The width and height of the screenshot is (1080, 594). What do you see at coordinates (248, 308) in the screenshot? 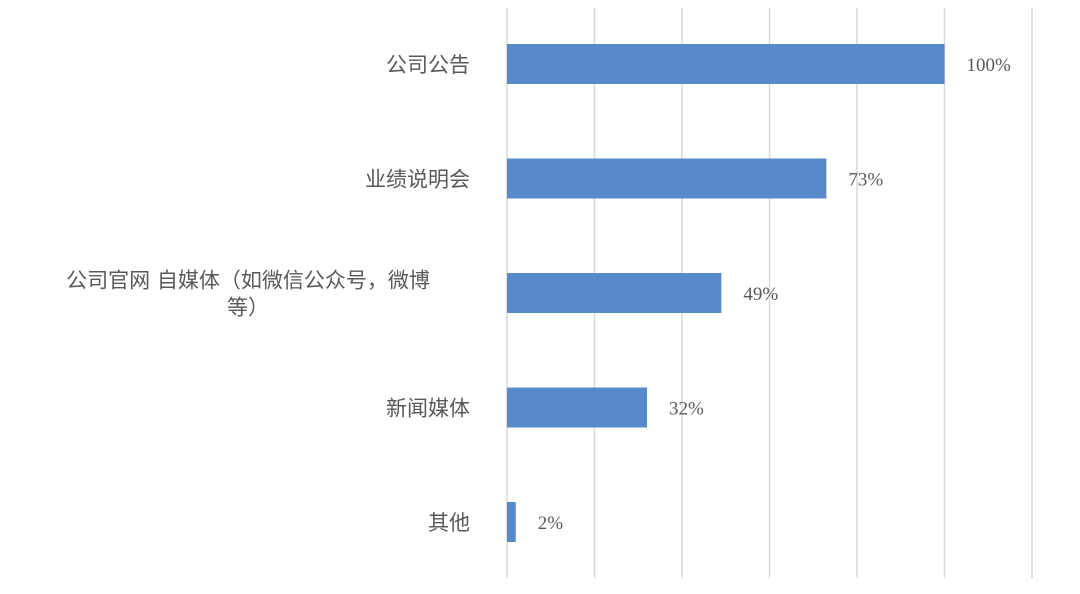
I see `category-label: 等）` at bounding box center [248, 308].